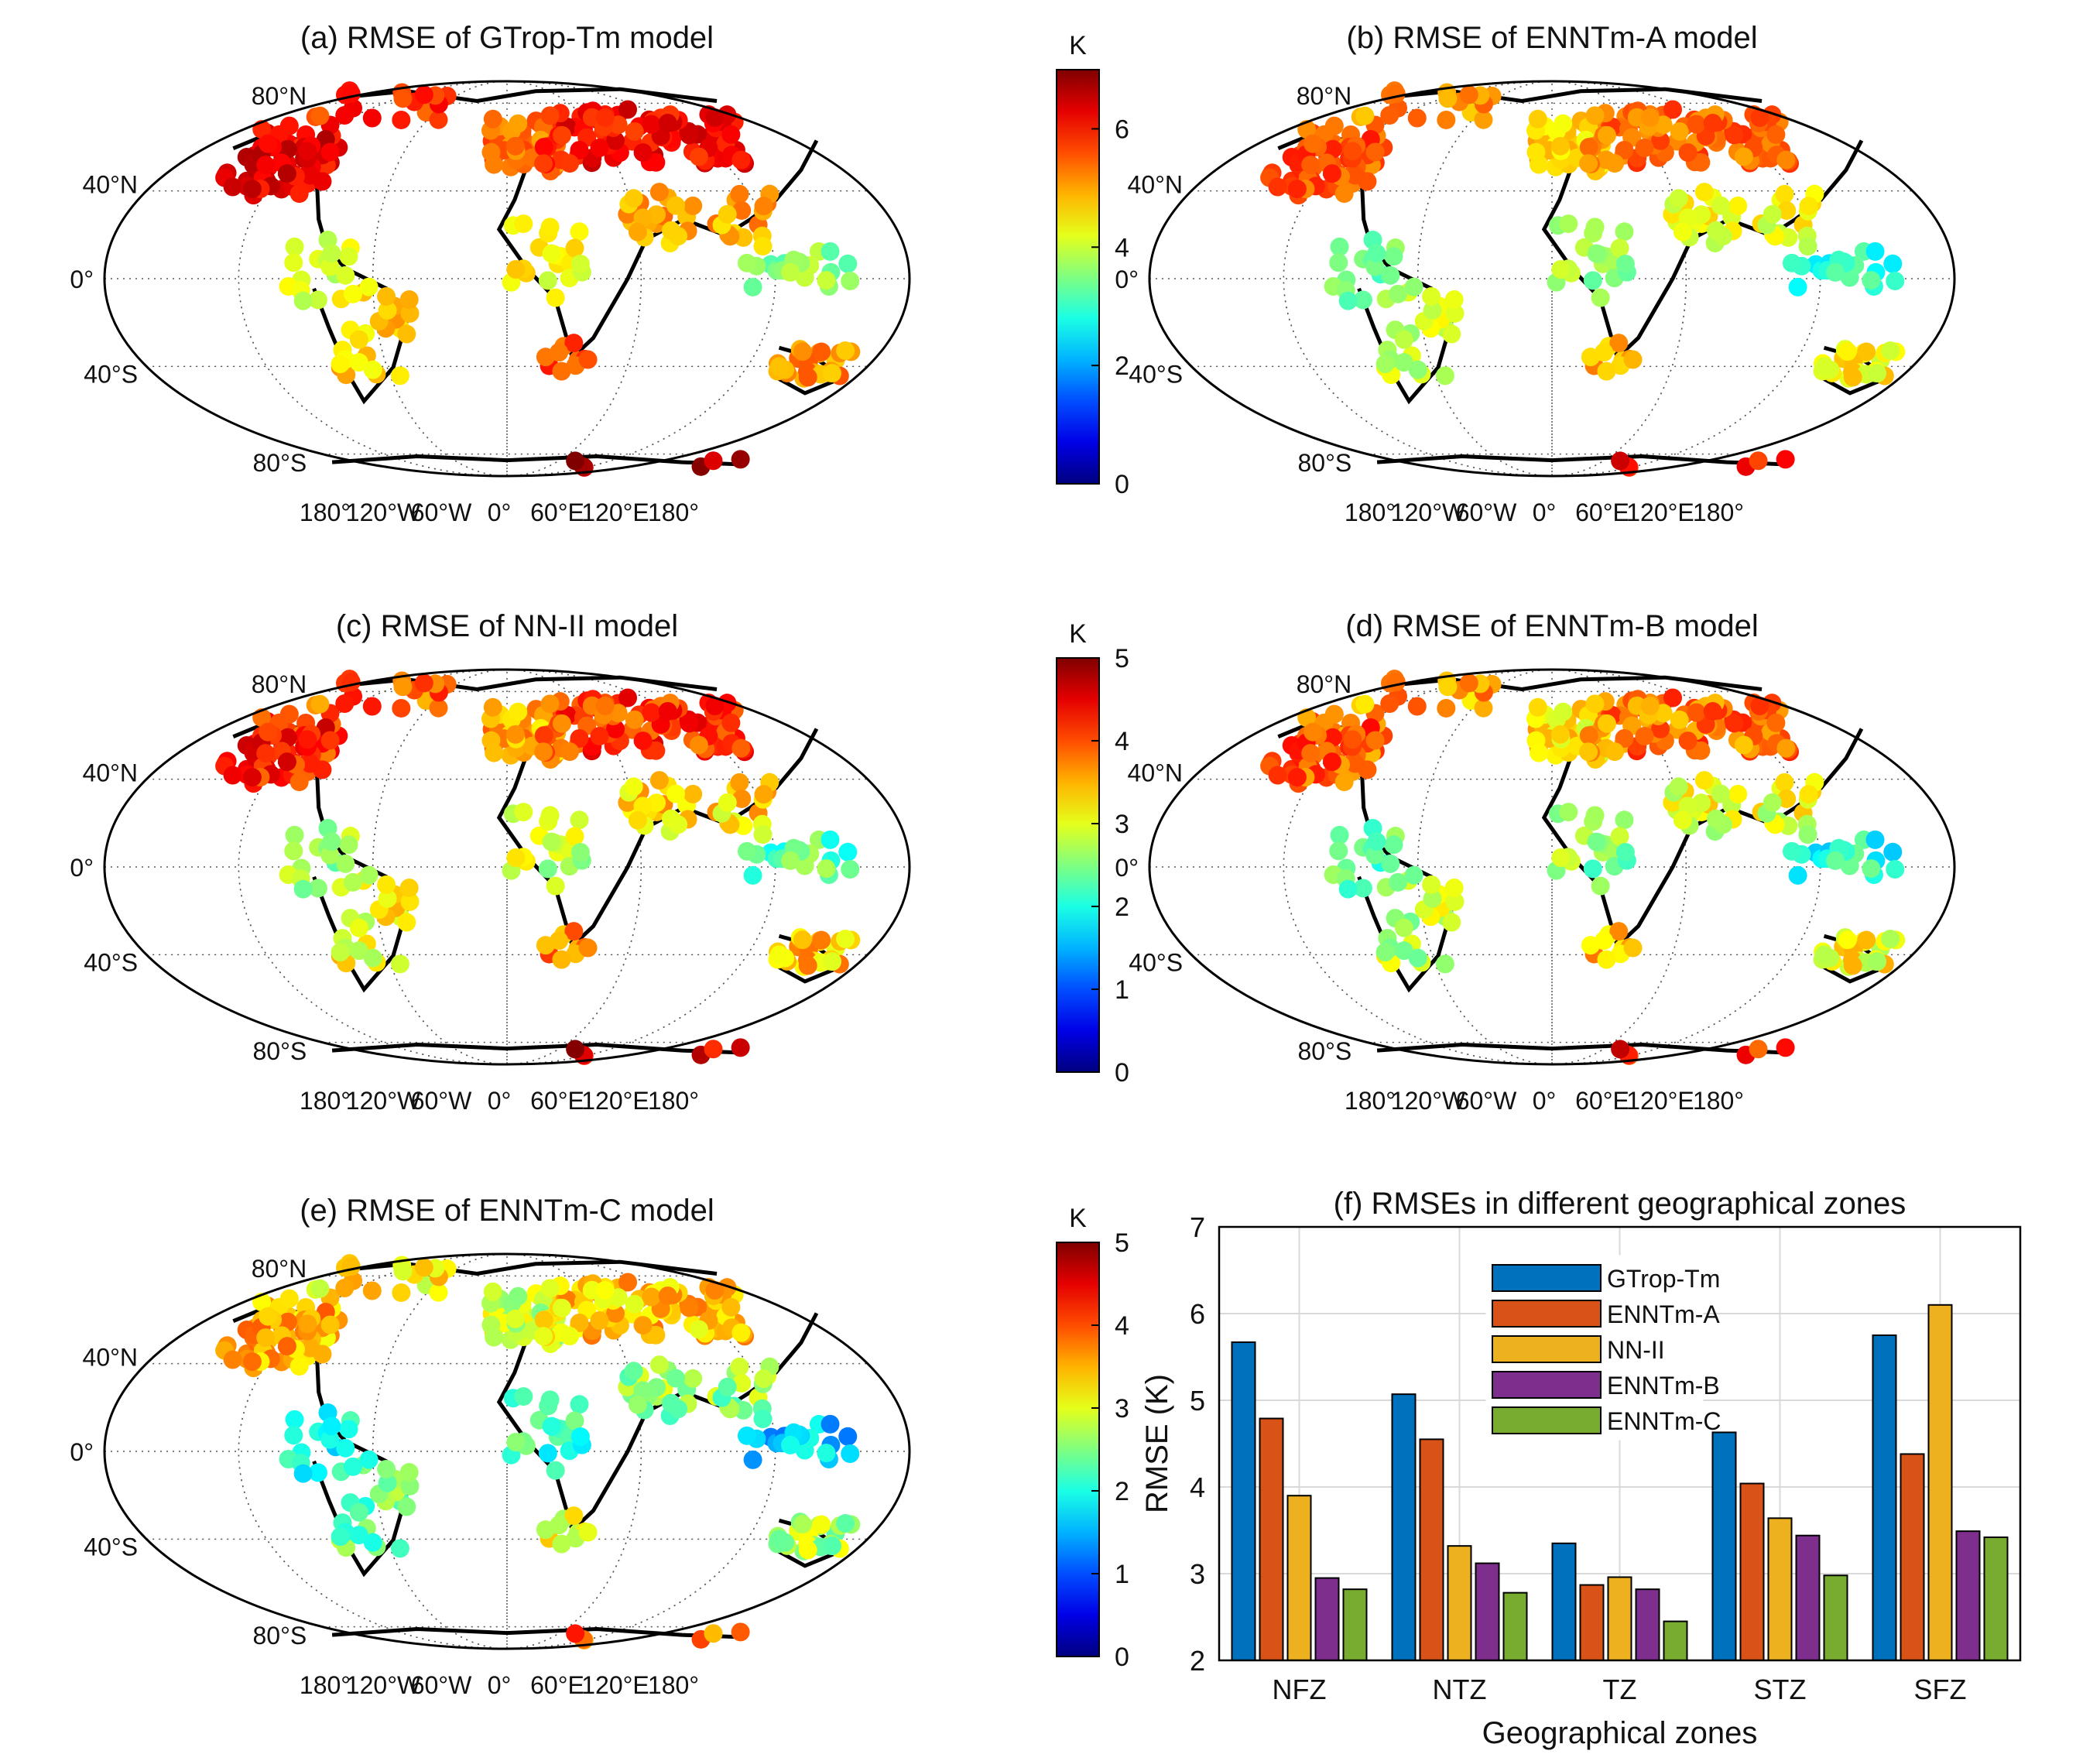 The width and height of the screenshot is (2100, 1761). Describe the element at coordinates (111, 374) in the screenshot. I see `latitude-label: 40°S` at that location.